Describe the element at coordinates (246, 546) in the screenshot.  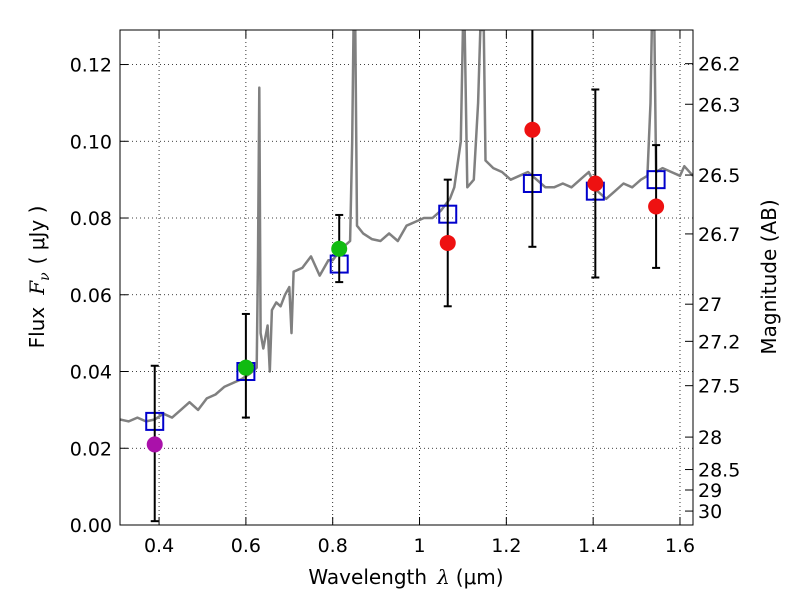
I see `x-tick-label: 0.6` at that location.